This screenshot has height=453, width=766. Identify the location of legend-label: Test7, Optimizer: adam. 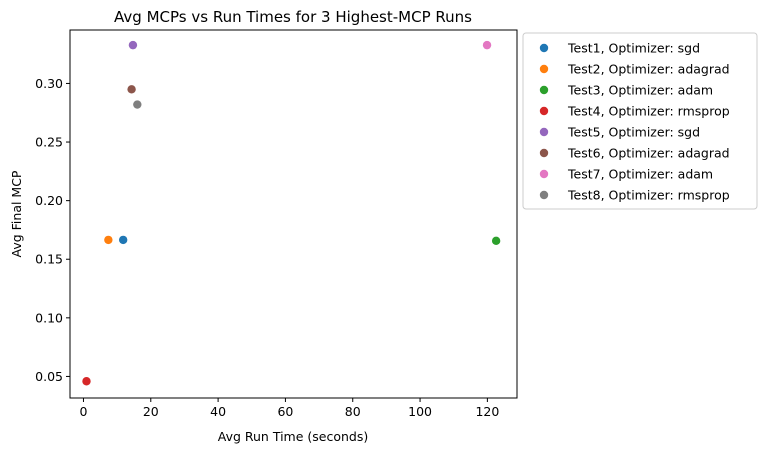
(640, 174).